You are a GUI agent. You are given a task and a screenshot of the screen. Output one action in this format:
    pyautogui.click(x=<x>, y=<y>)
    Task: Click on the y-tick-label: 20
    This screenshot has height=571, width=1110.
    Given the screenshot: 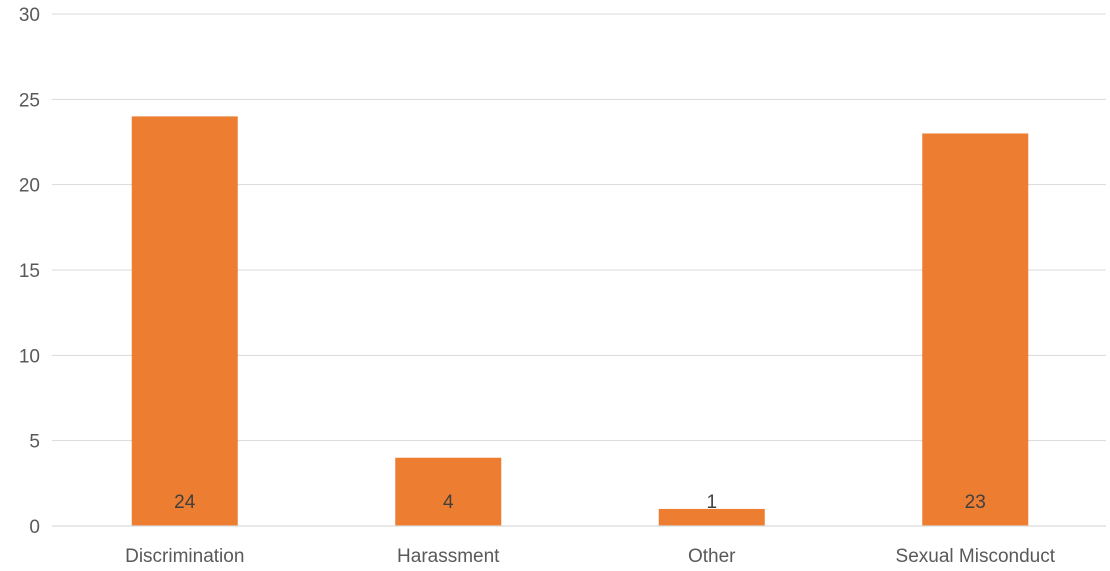 What is the action you would take?
    pyautogui.click(x=29, y=186)
    